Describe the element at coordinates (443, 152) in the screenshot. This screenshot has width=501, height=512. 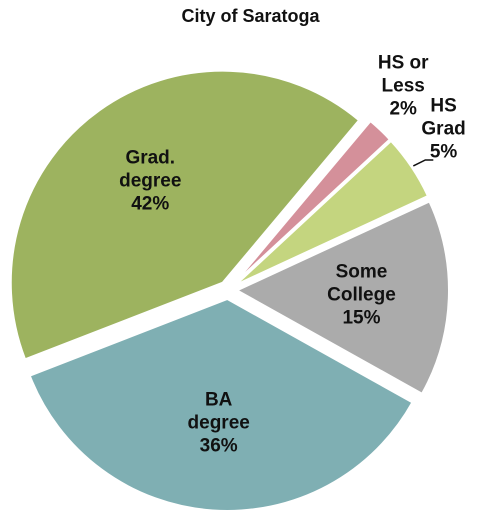
I see `value-label: 5%` at that location.